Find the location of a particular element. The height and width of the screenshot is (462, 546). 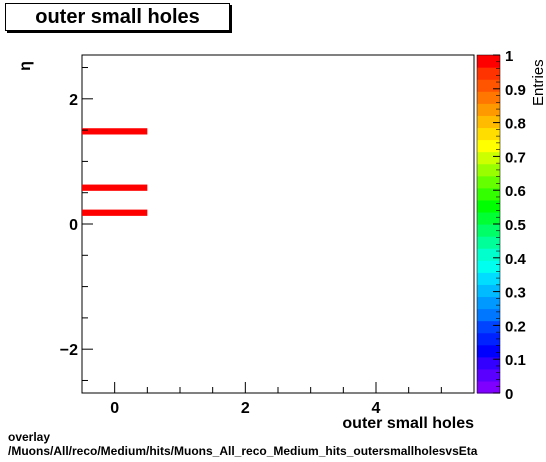

palette-tick-label: 0 is located at coordinates (509, 394).